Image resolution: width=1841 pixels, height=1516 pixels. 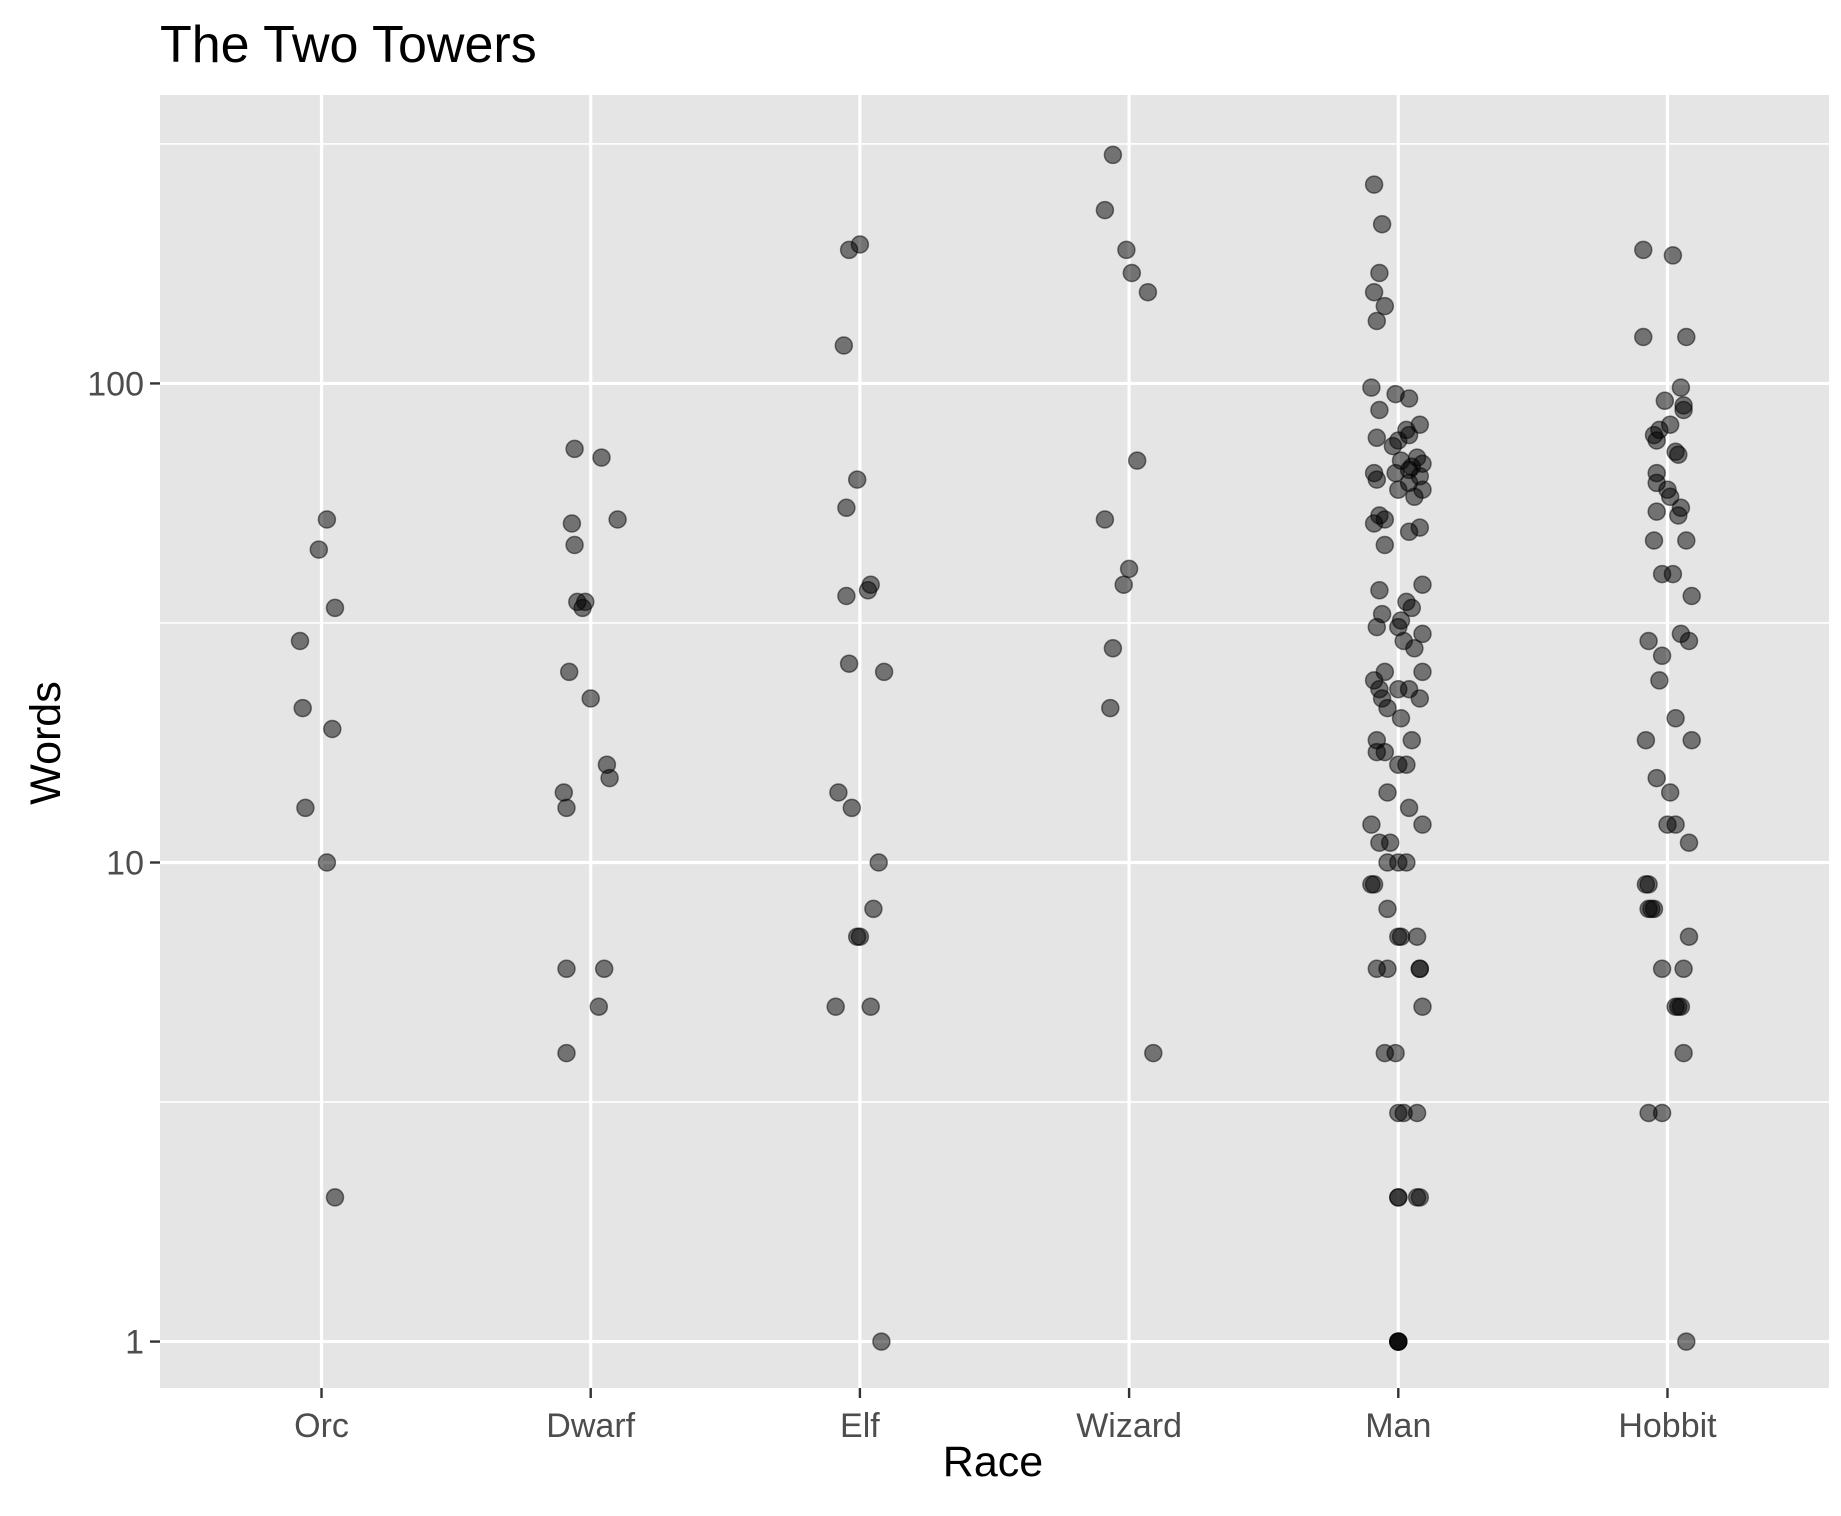 I want to click on y-axis-title: Words, so click(x=46, y=742).